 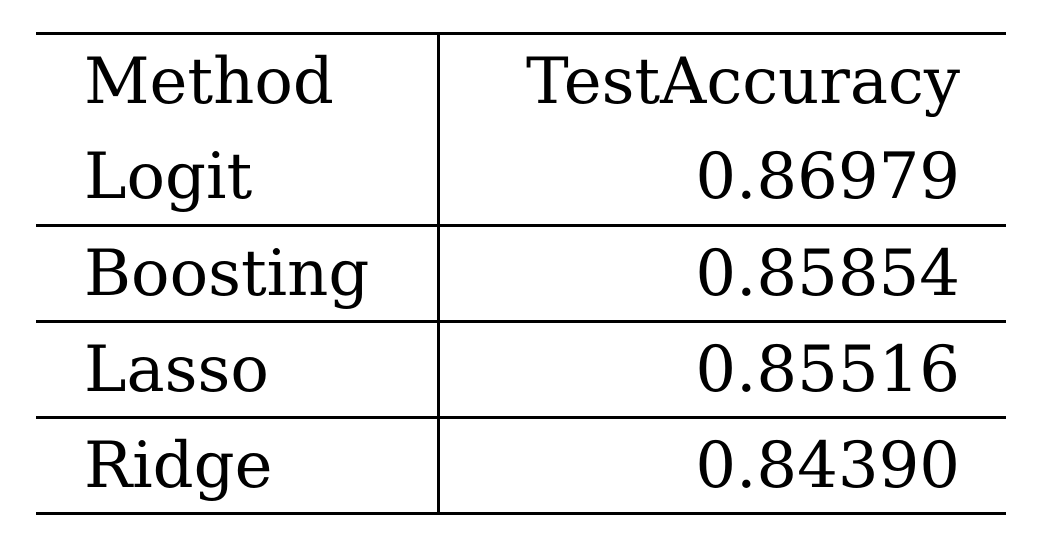 I want to click on method-cell: Boosting, so click(x=238, y=273).